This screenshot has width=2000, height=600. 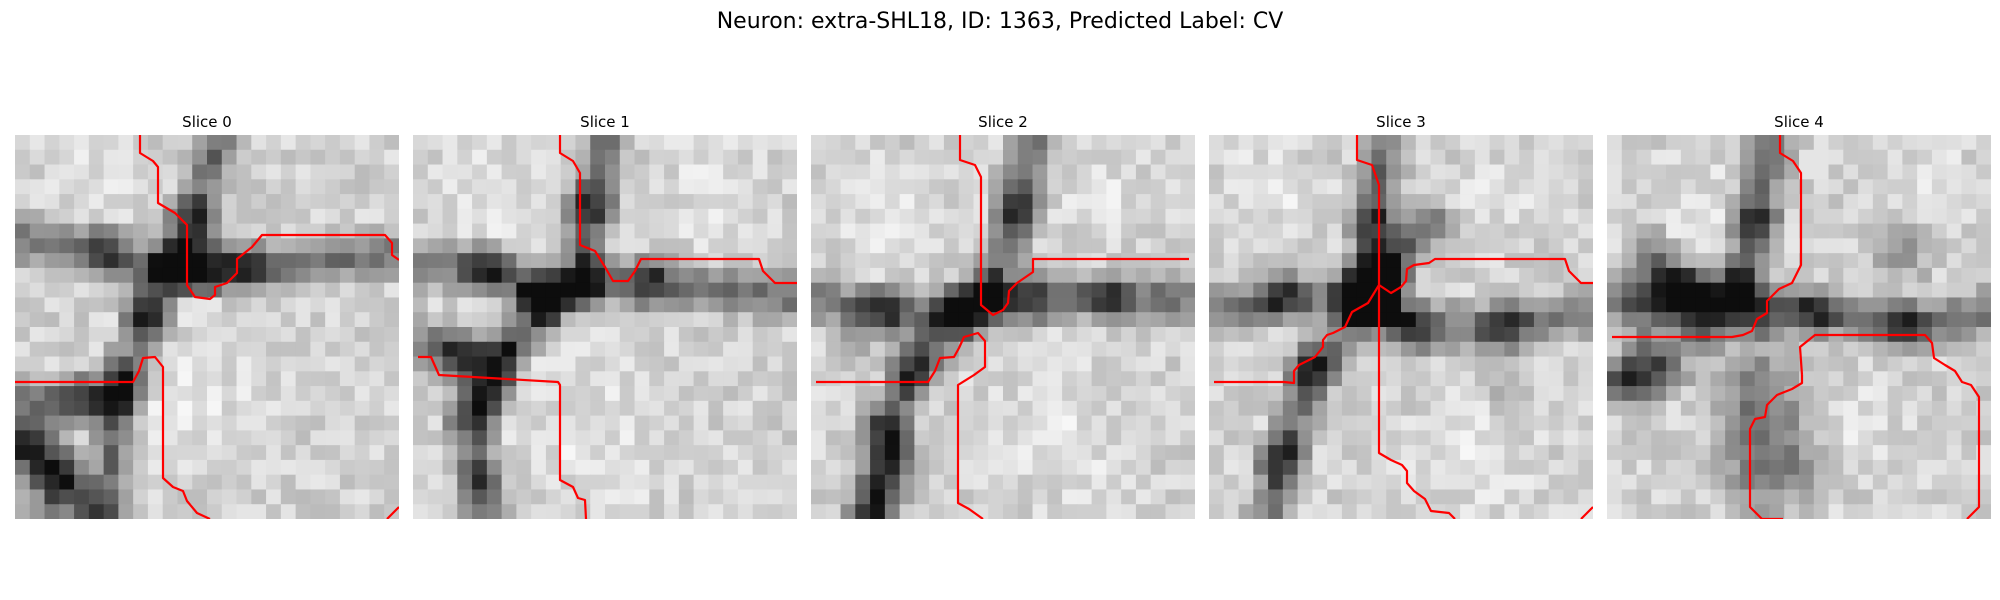 I want to click on slice-title: Slice 2, so click(x=1003, y=122).